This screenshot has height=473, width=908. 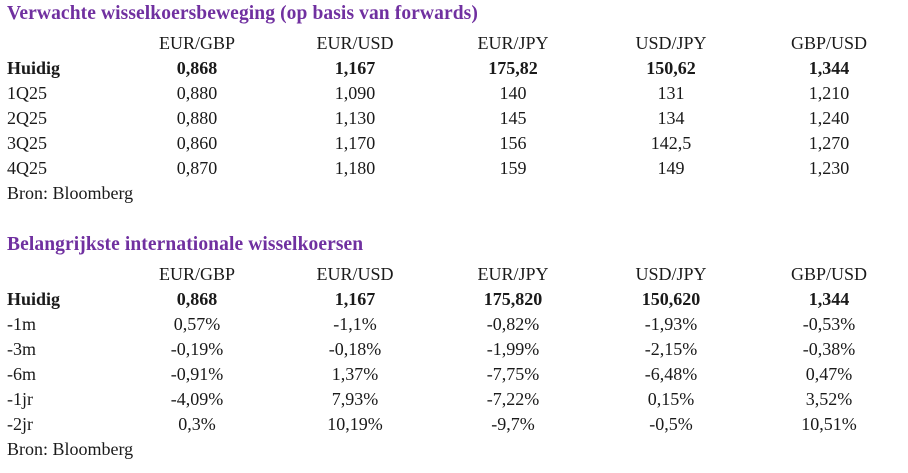 What do you see at coordinates (513, 68) in the screenshot?
I see `cell: 175,82` at bounding box center [513, 68].